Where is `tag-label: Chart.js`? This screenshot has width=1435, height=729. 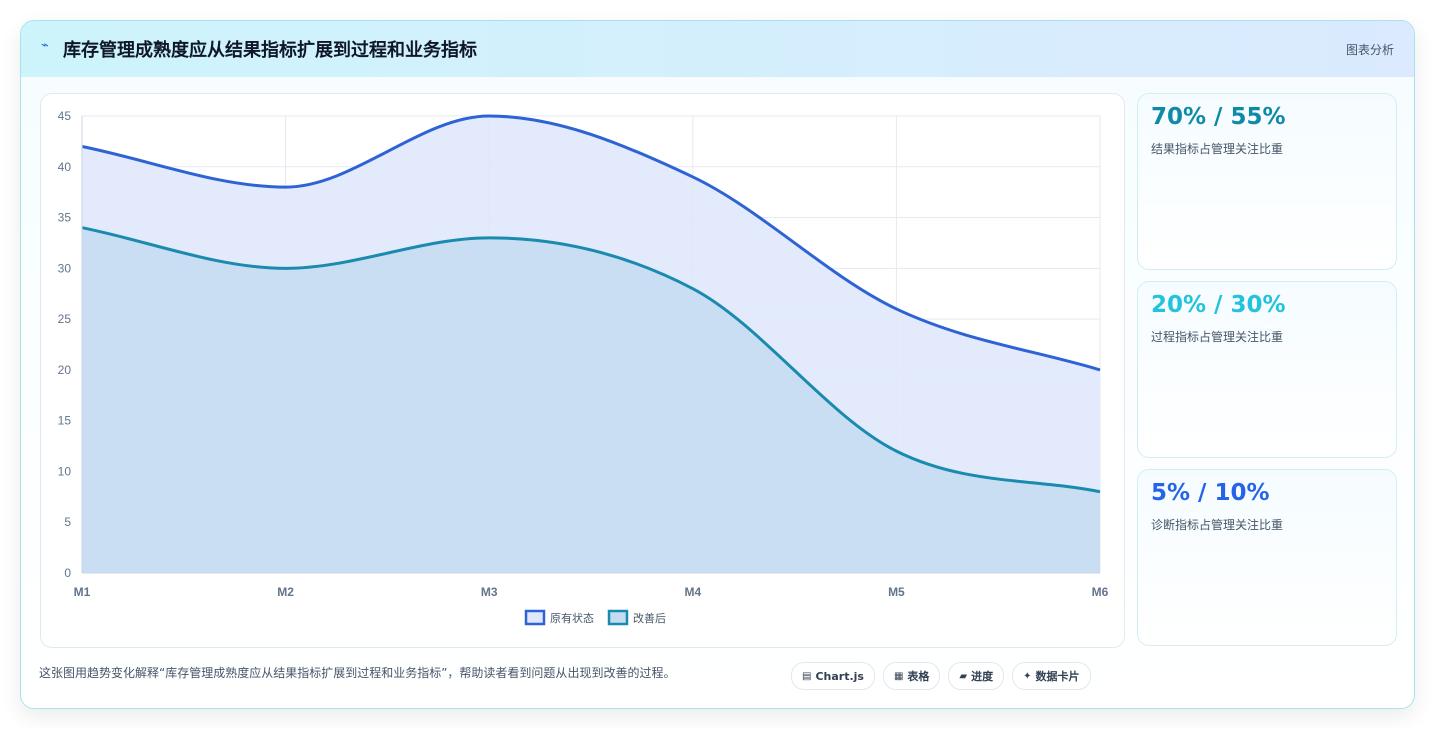
tag-label: Chart.js is located at coordinates (839, 676).